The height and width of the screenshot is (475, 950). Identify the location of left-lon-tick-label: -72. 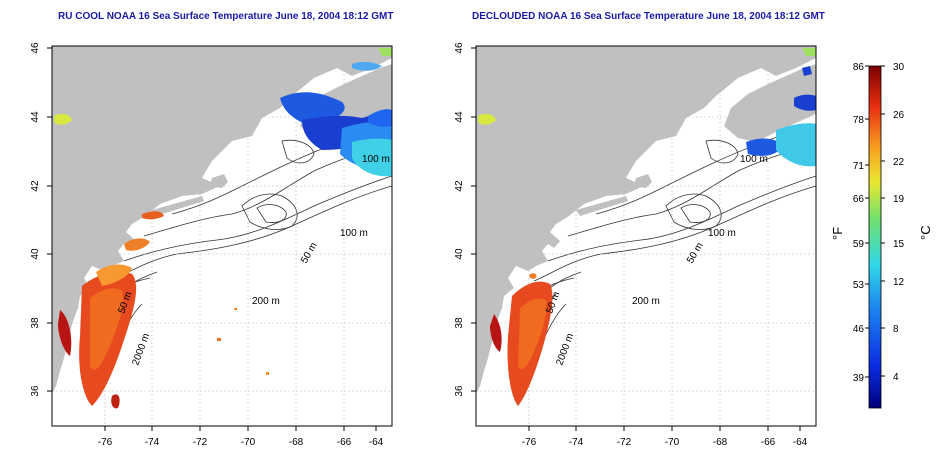
(200, 442).